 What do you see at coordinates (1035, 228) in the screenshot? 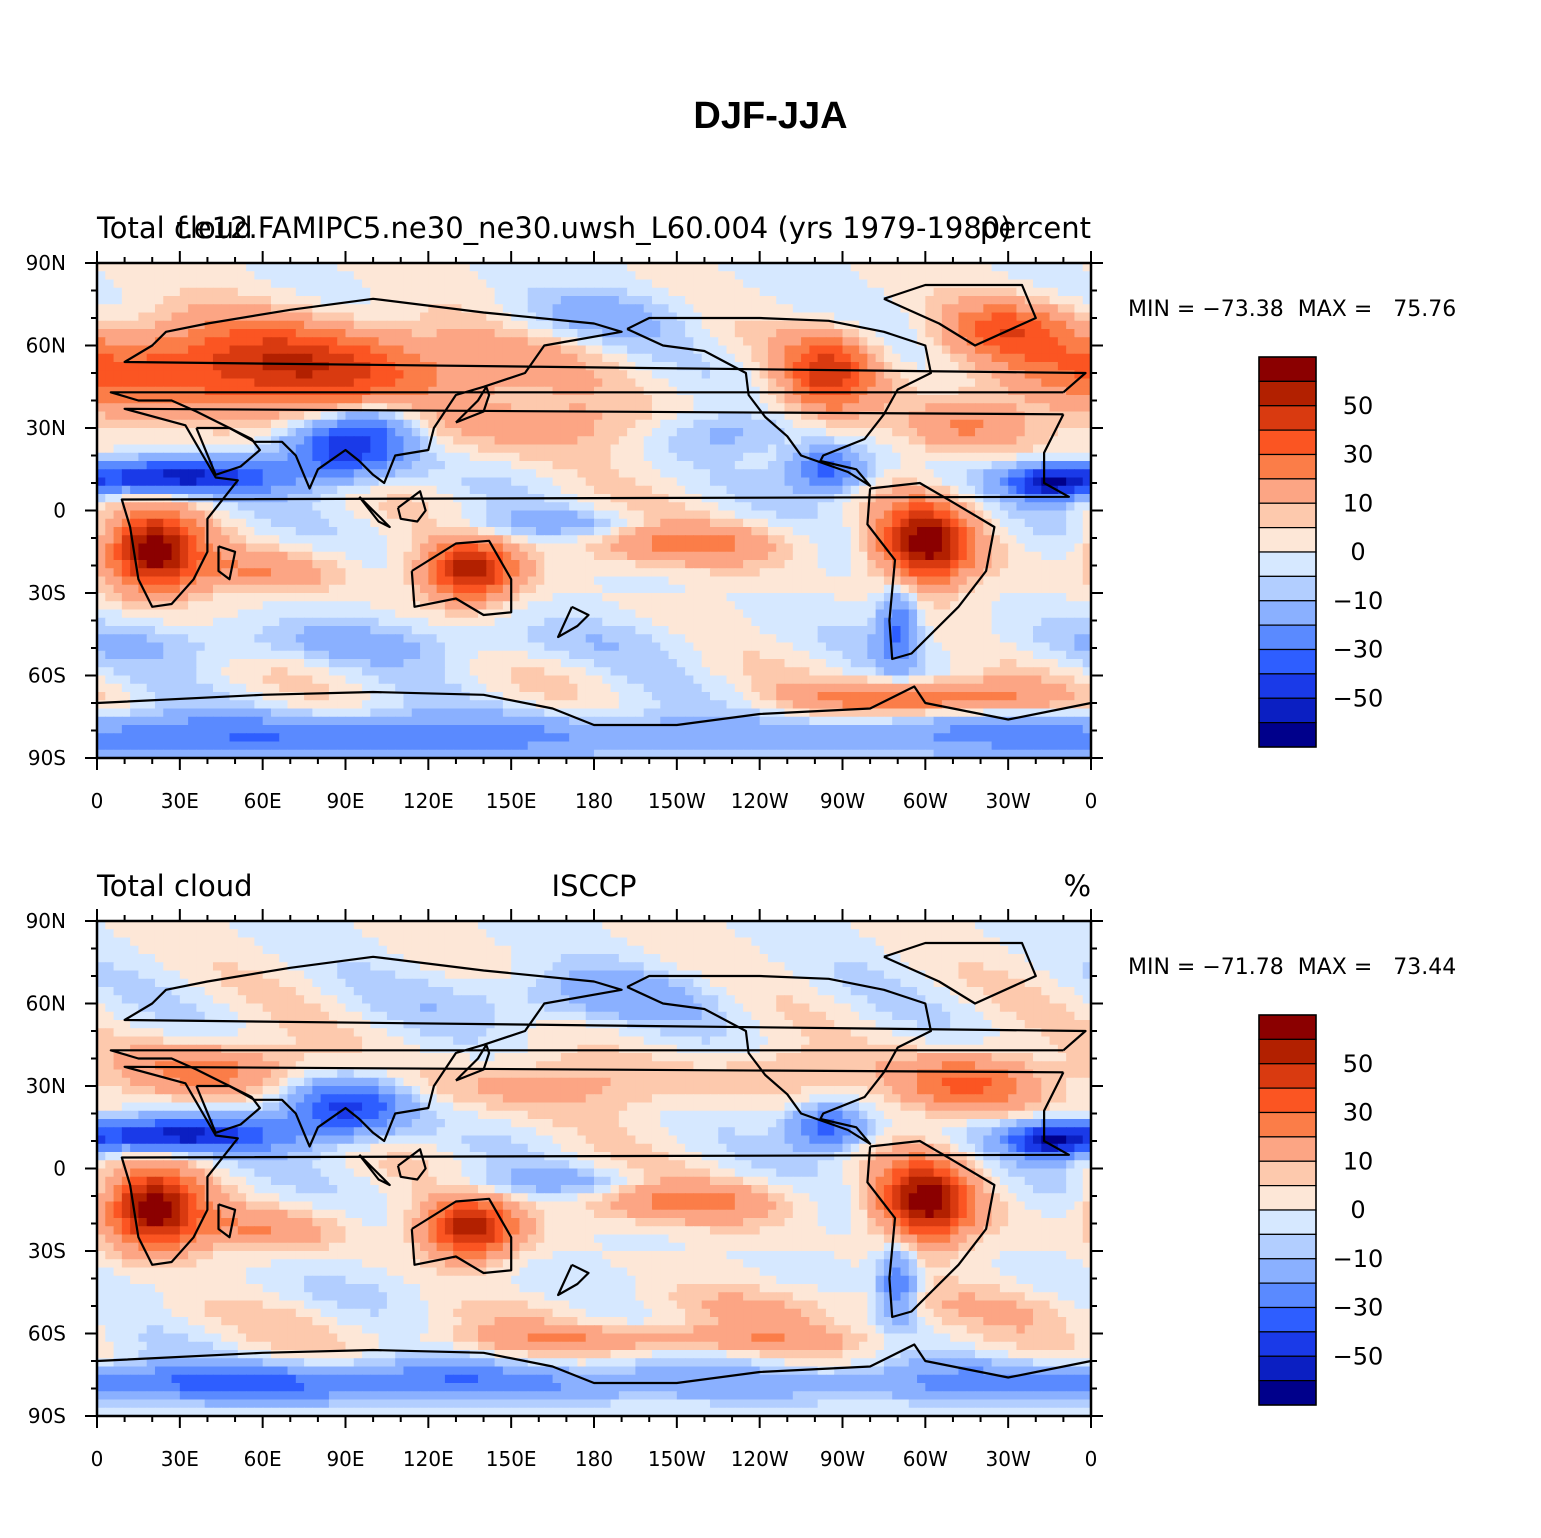
I see `panel-units: percent` at bounding box center [1035, 228].